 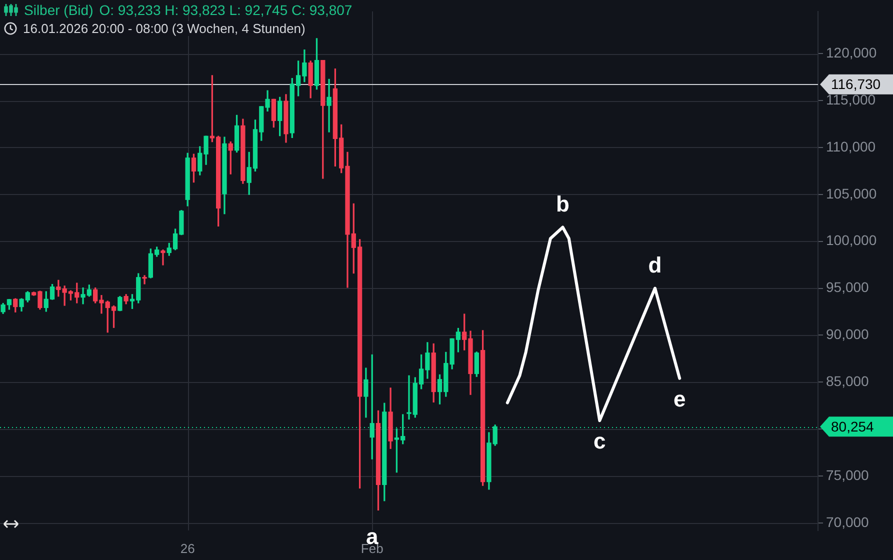 I want to click on ref-line-label: 80,254, so click(x=852, y=426).